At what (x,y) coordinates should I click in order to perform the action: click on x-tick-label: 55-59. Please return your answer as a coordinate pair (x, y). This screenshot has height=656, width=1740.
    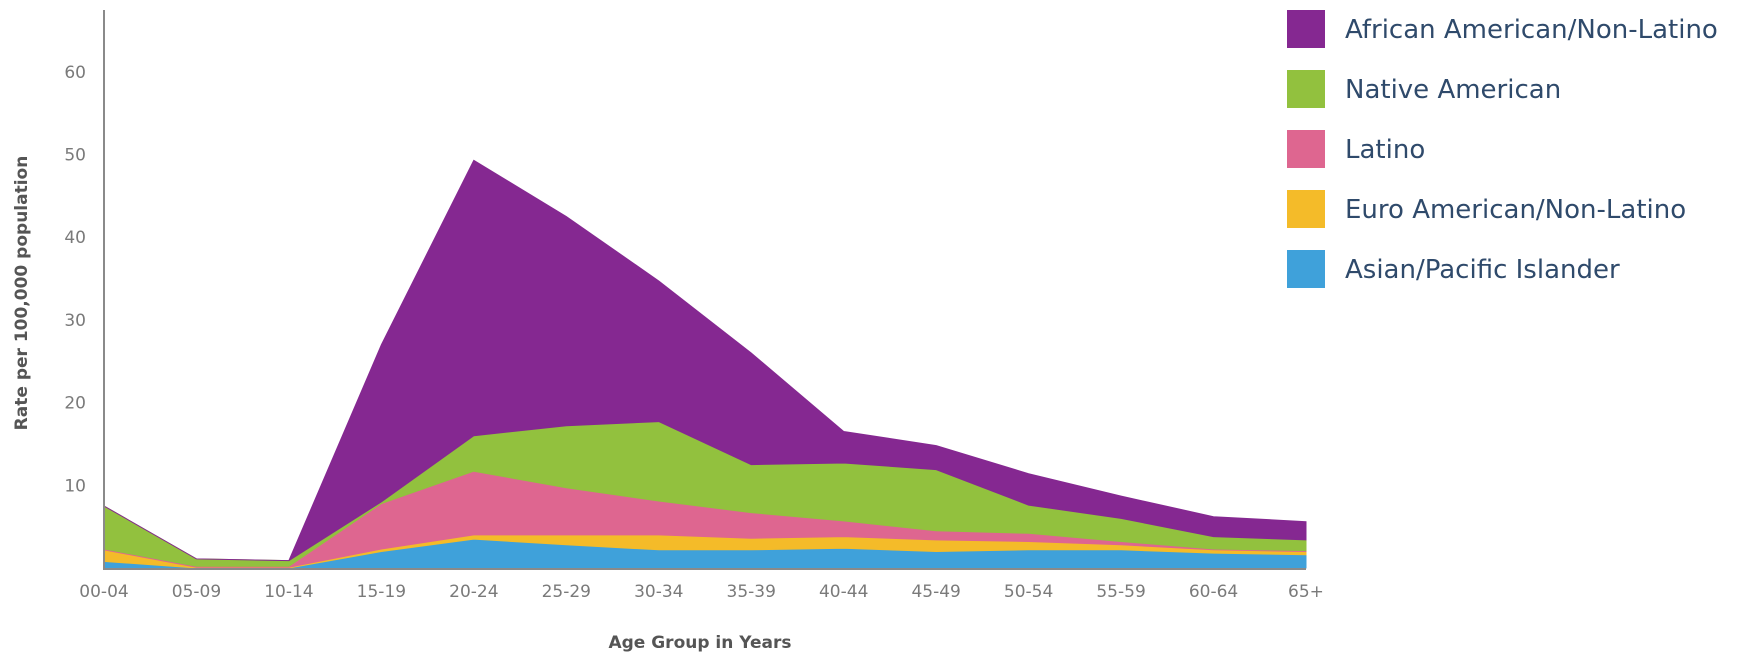
    Looking at the image, I should click on (1120, 592).